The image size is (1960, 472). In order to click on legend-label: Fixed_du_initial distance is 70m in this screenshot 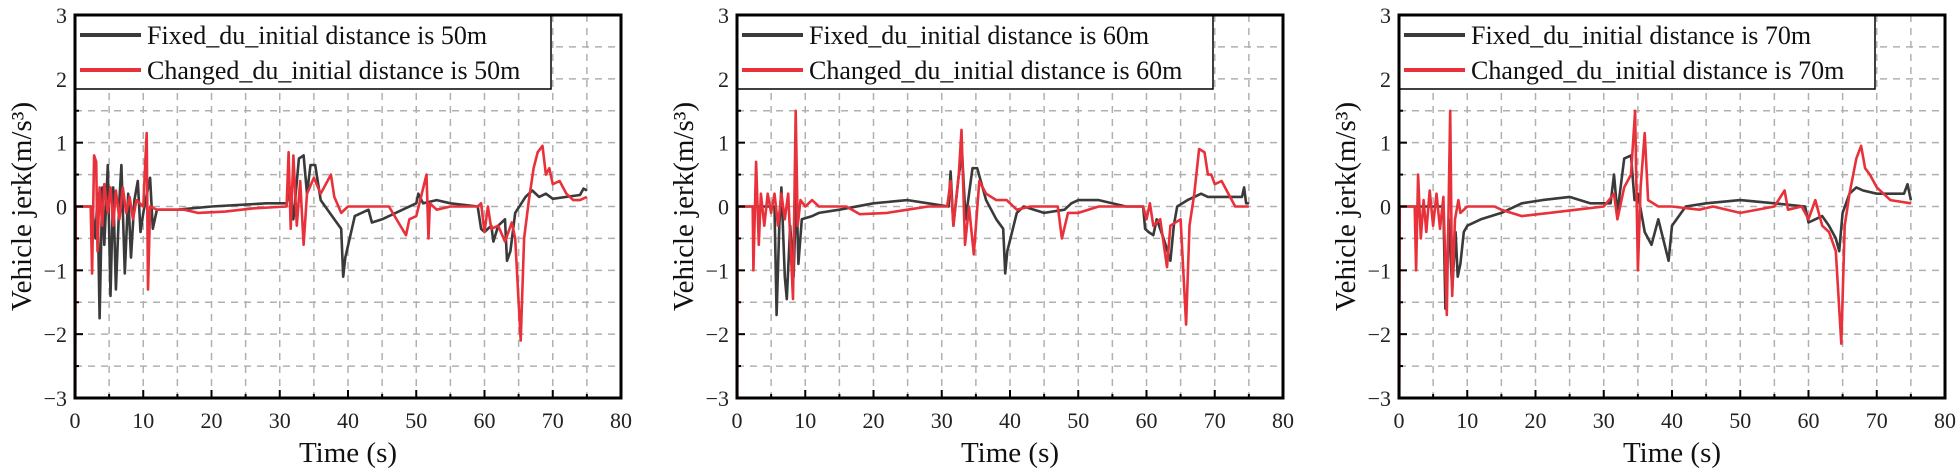, I will do `click(1641, 35)`.